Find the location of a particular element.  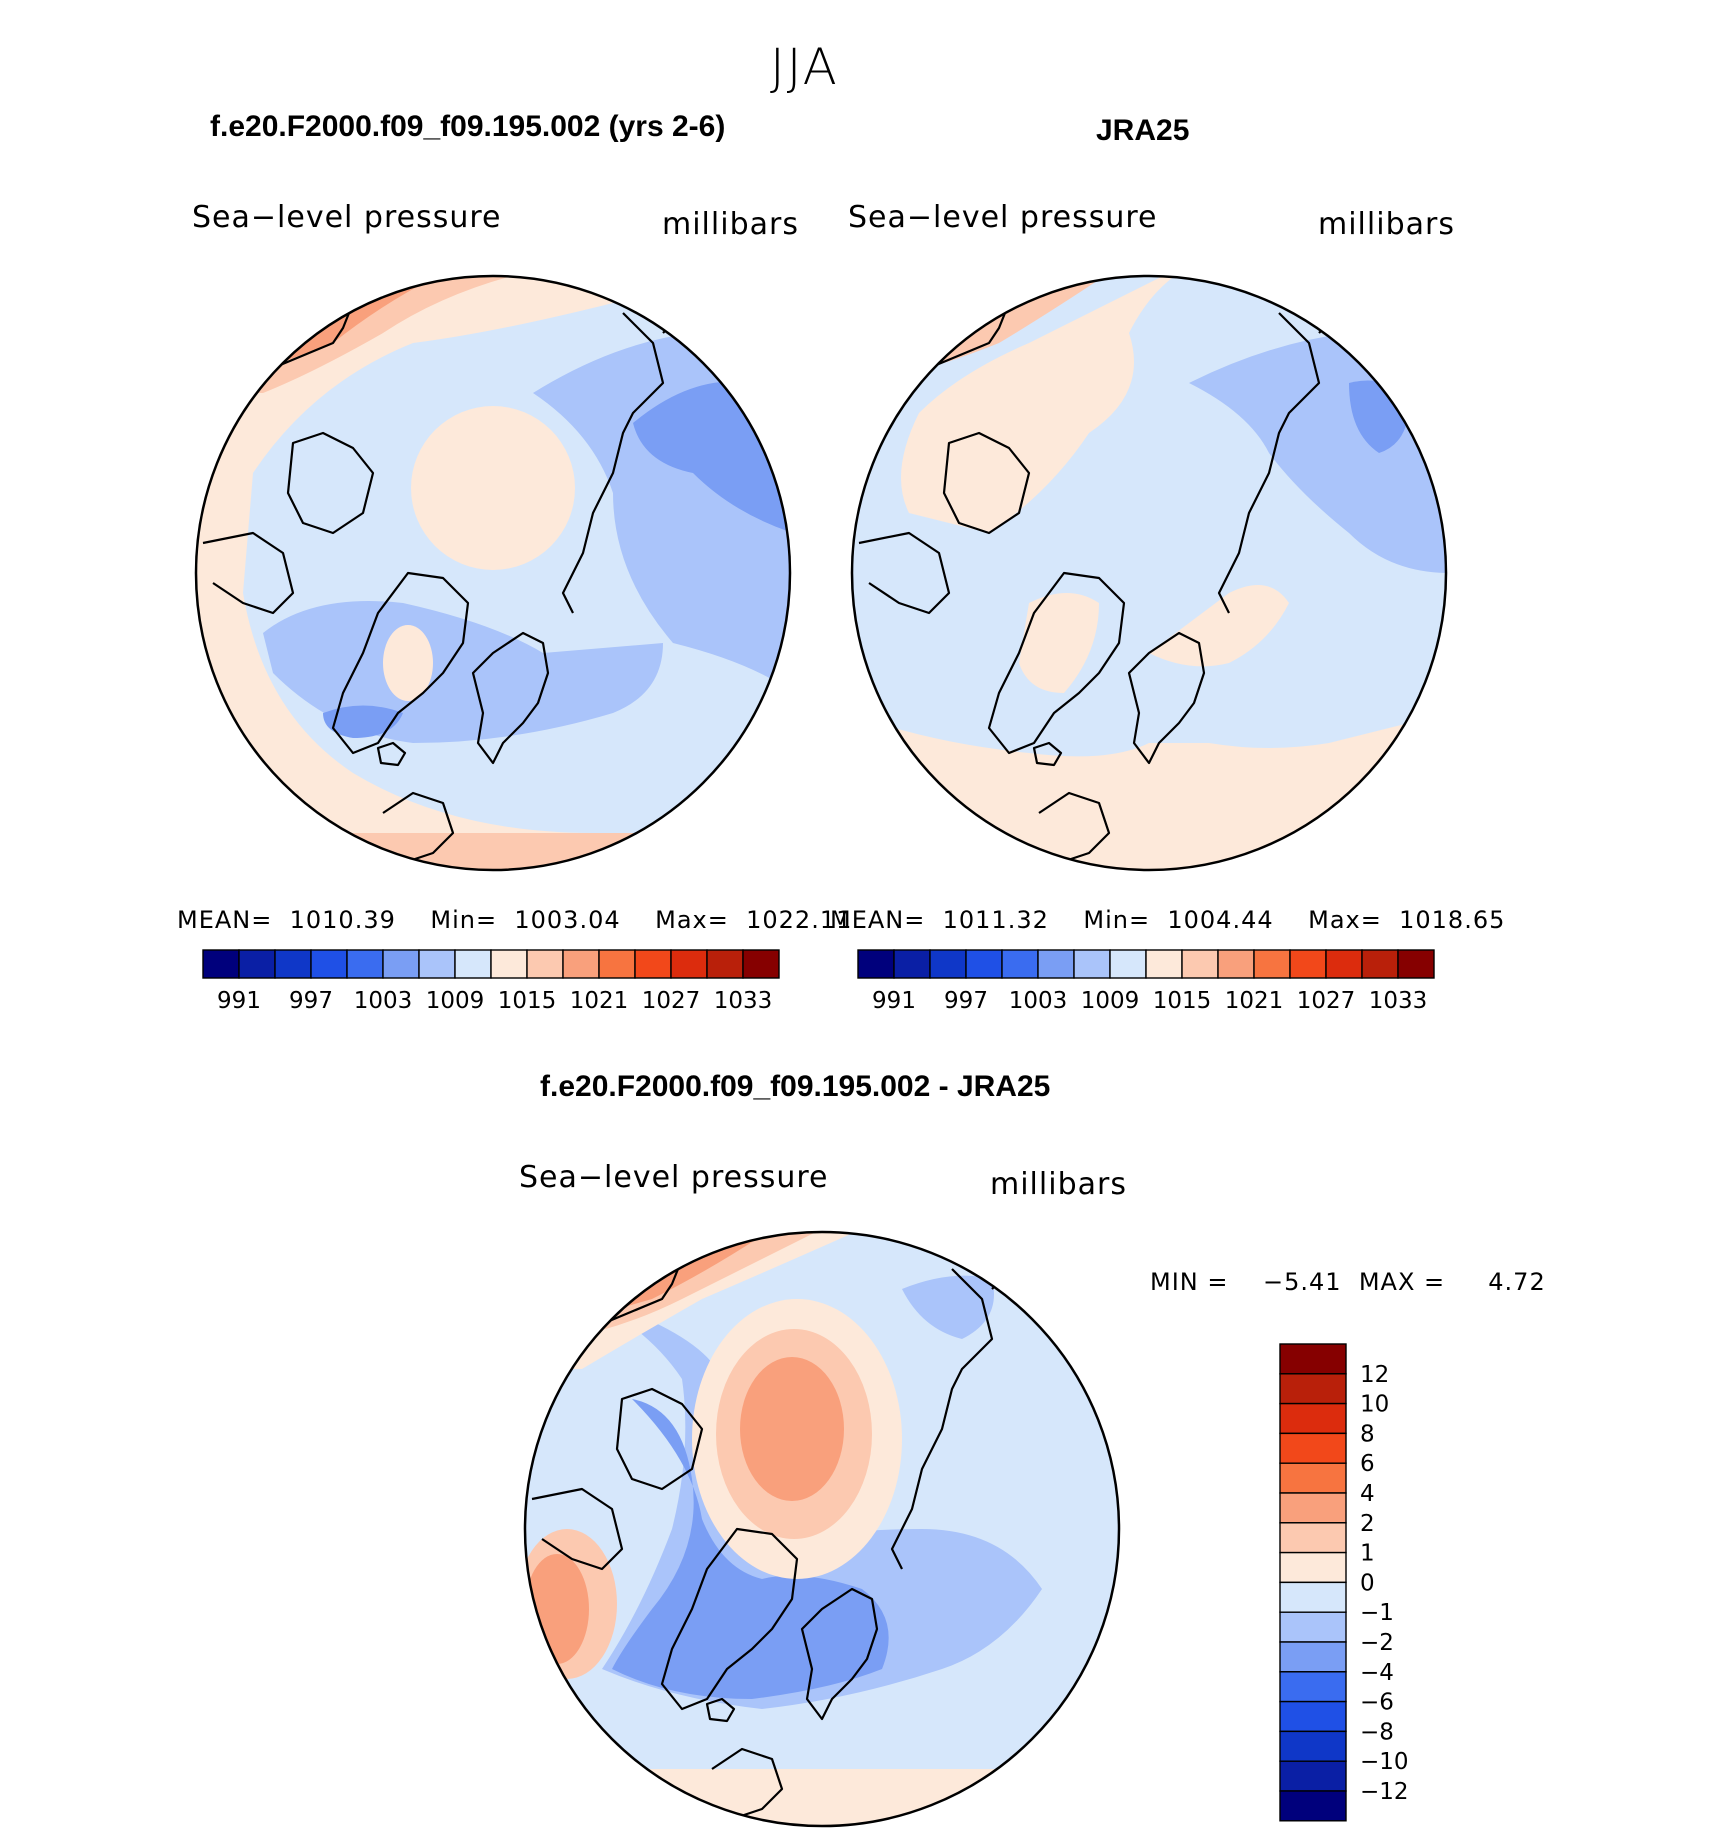

map2-field-high-siberia is located at coordinates (1219, 626).